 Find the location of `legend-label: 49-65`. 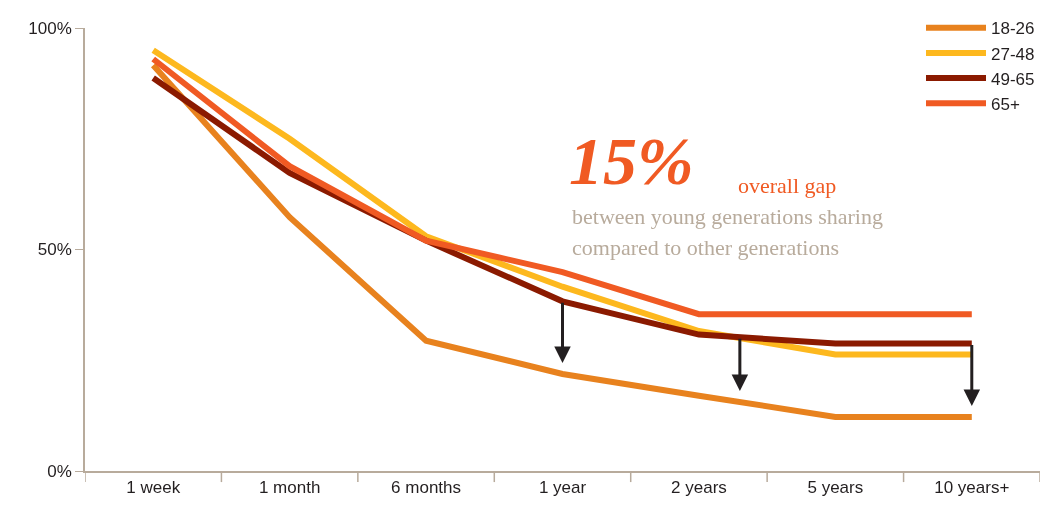

legend-label: 49-65 is located at coordinates (1013, 79).